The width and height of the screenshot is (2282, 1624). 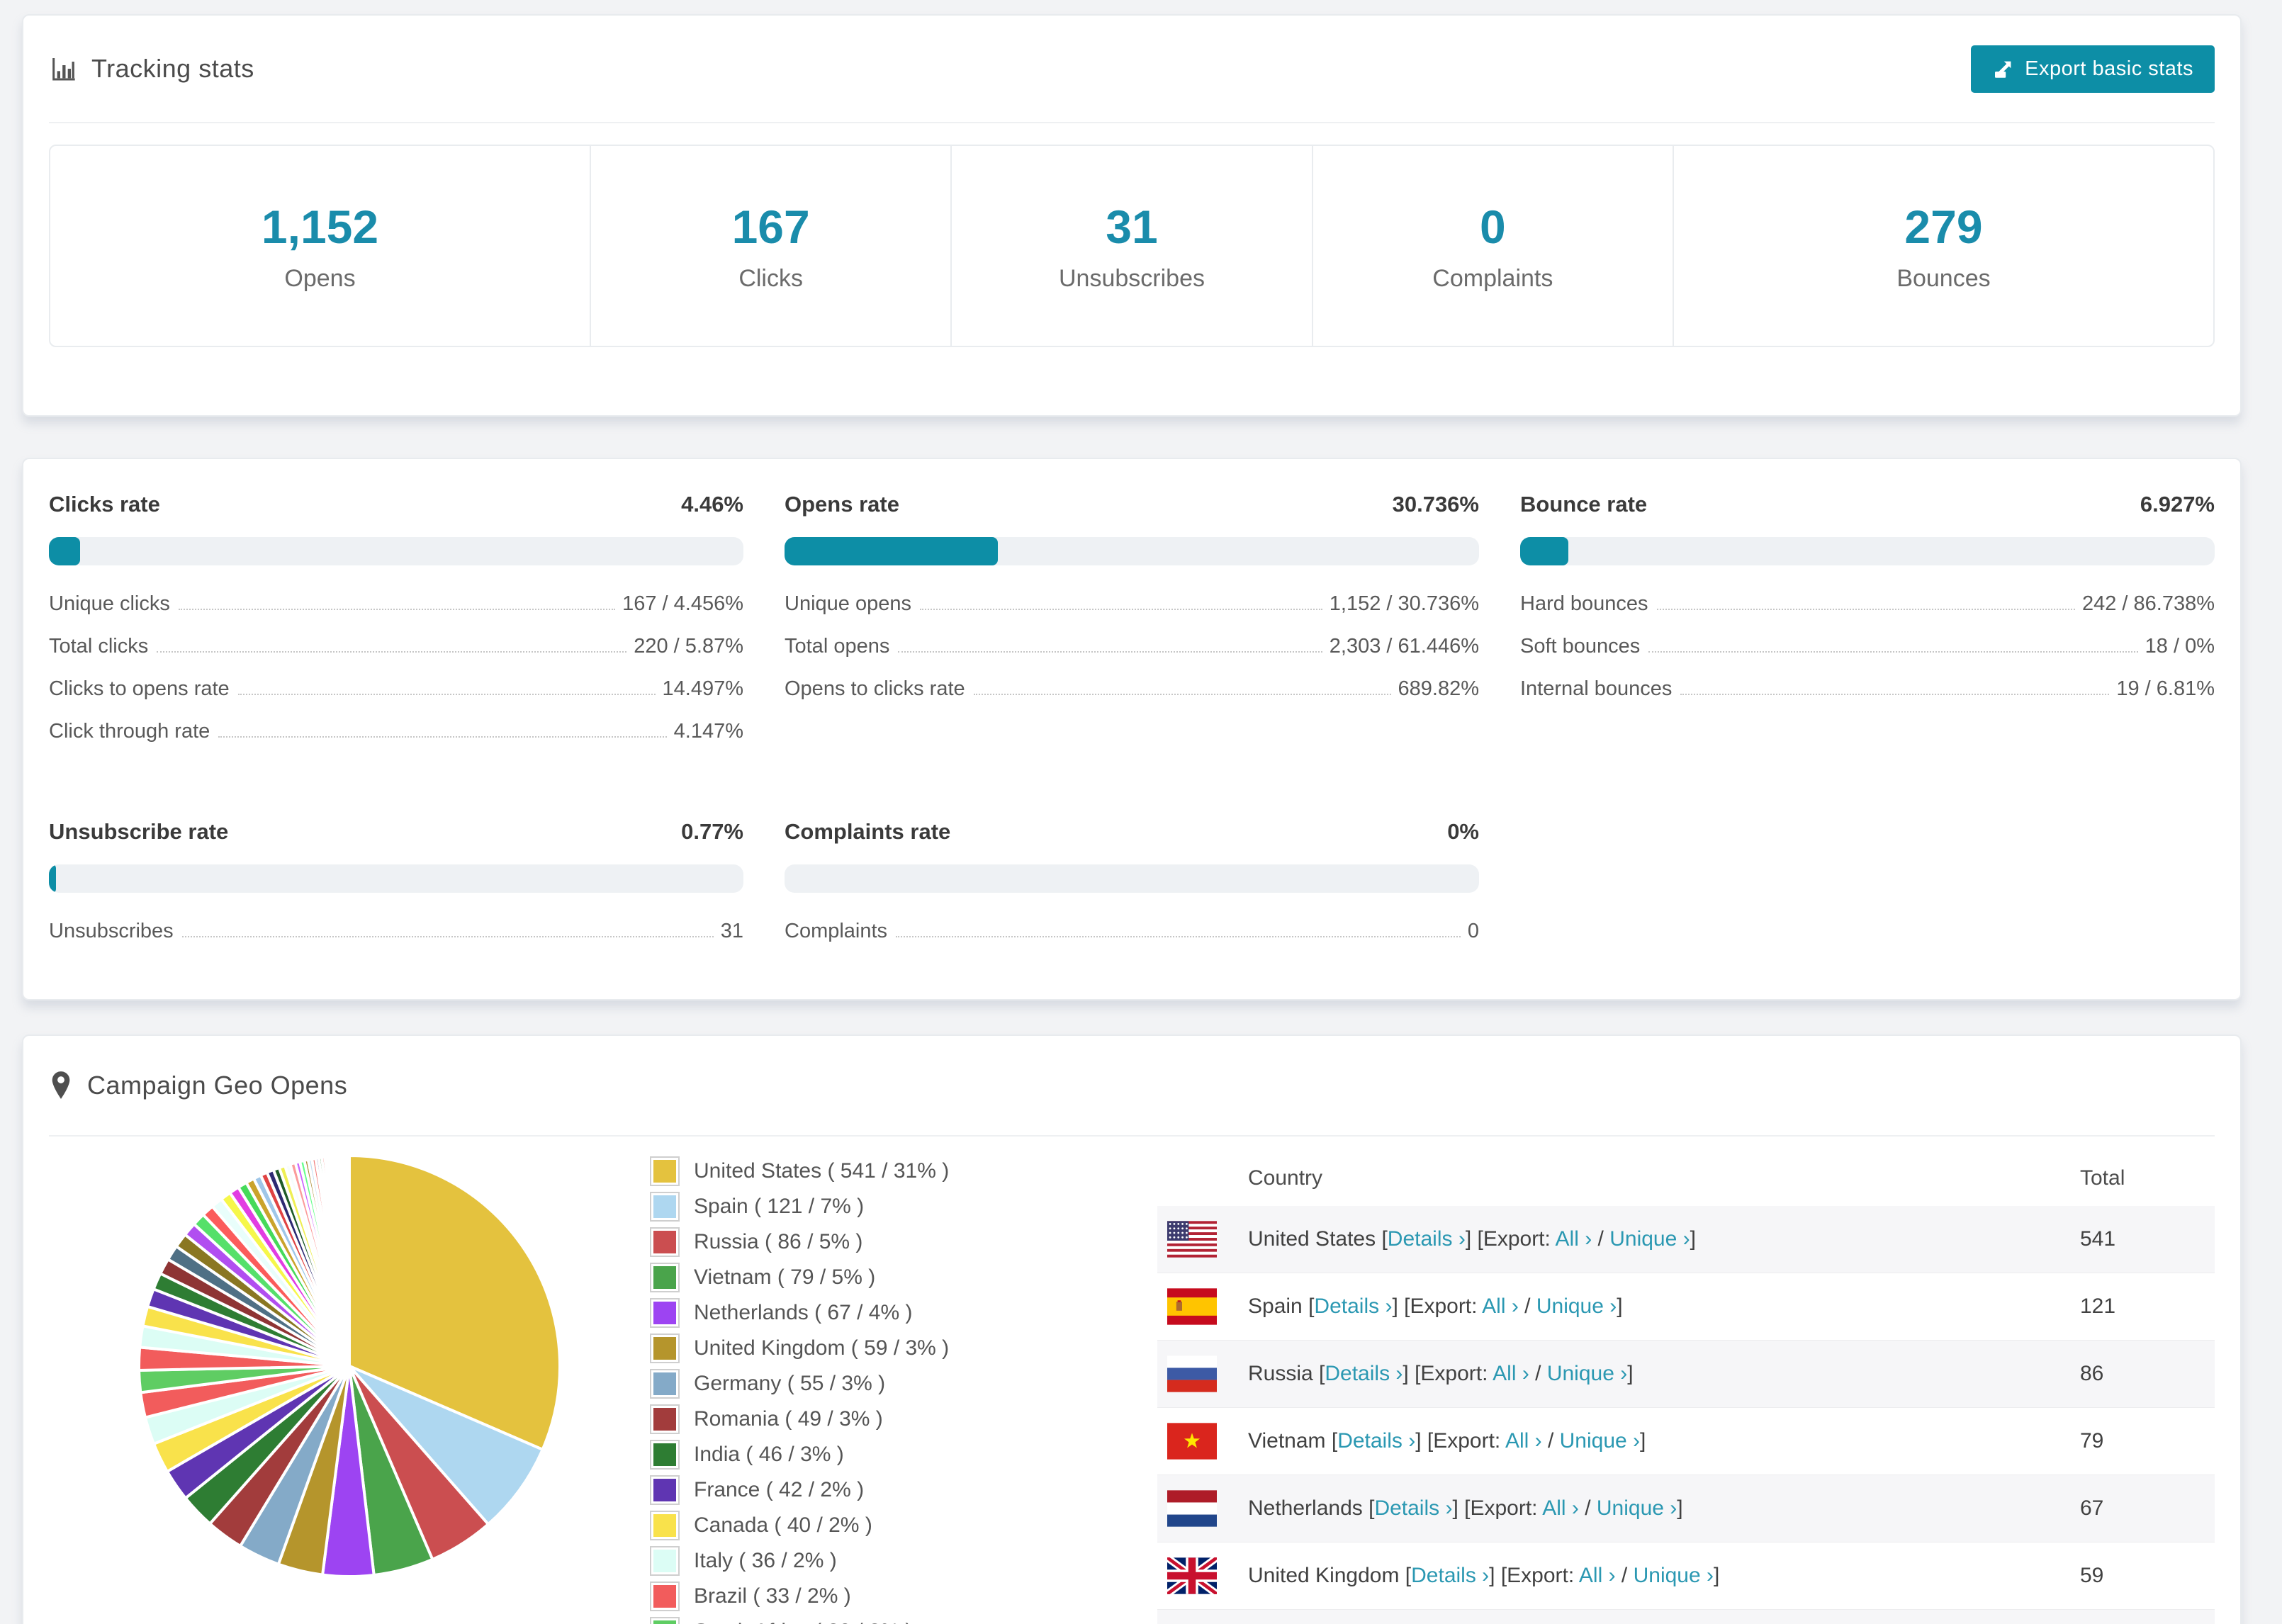 I want to click on rate-value: 6.927%, so click(x=2177, y=505).